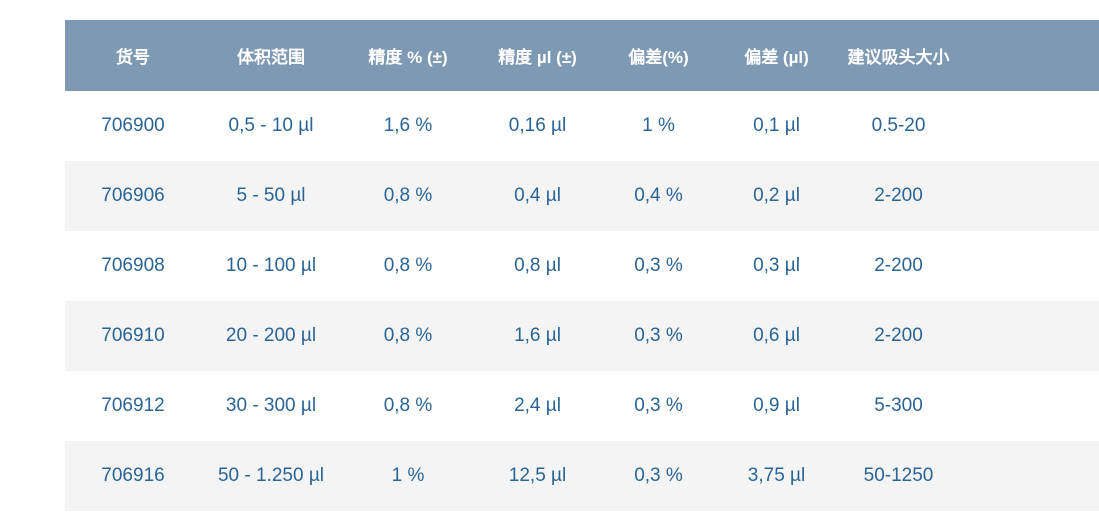 The image size is (1099, 521). I want to click on column-header-accuracy-ul: 精度 µl (±), so click(537, 55).